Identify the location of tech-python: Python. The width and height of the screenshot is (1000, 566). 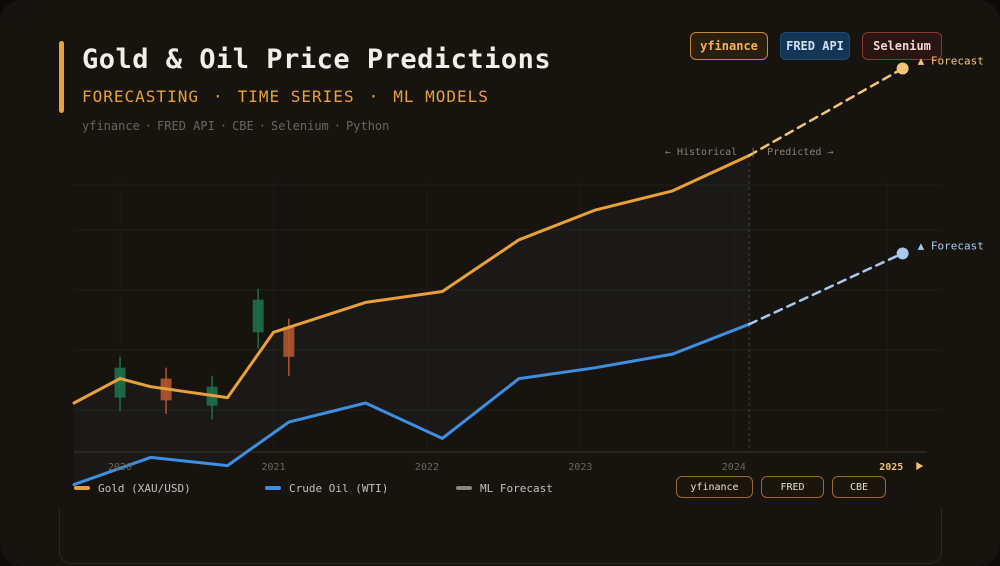
(368, 126).